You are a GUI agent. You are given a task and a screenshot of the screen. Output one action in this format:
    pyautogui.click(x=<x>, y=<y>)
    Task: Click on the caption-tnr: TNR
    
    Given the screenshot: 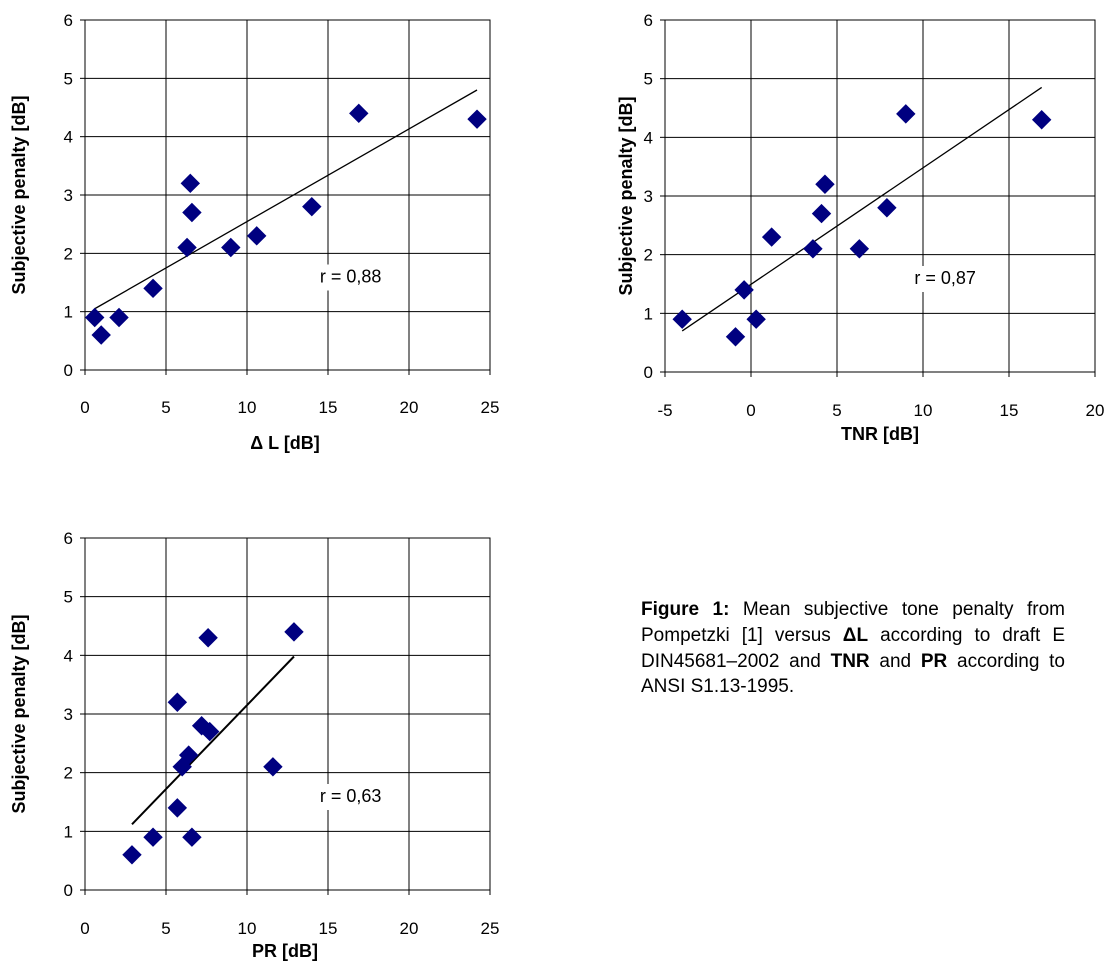 What is the action you would take?
    pyautogui.click(x=850, y=661)
    